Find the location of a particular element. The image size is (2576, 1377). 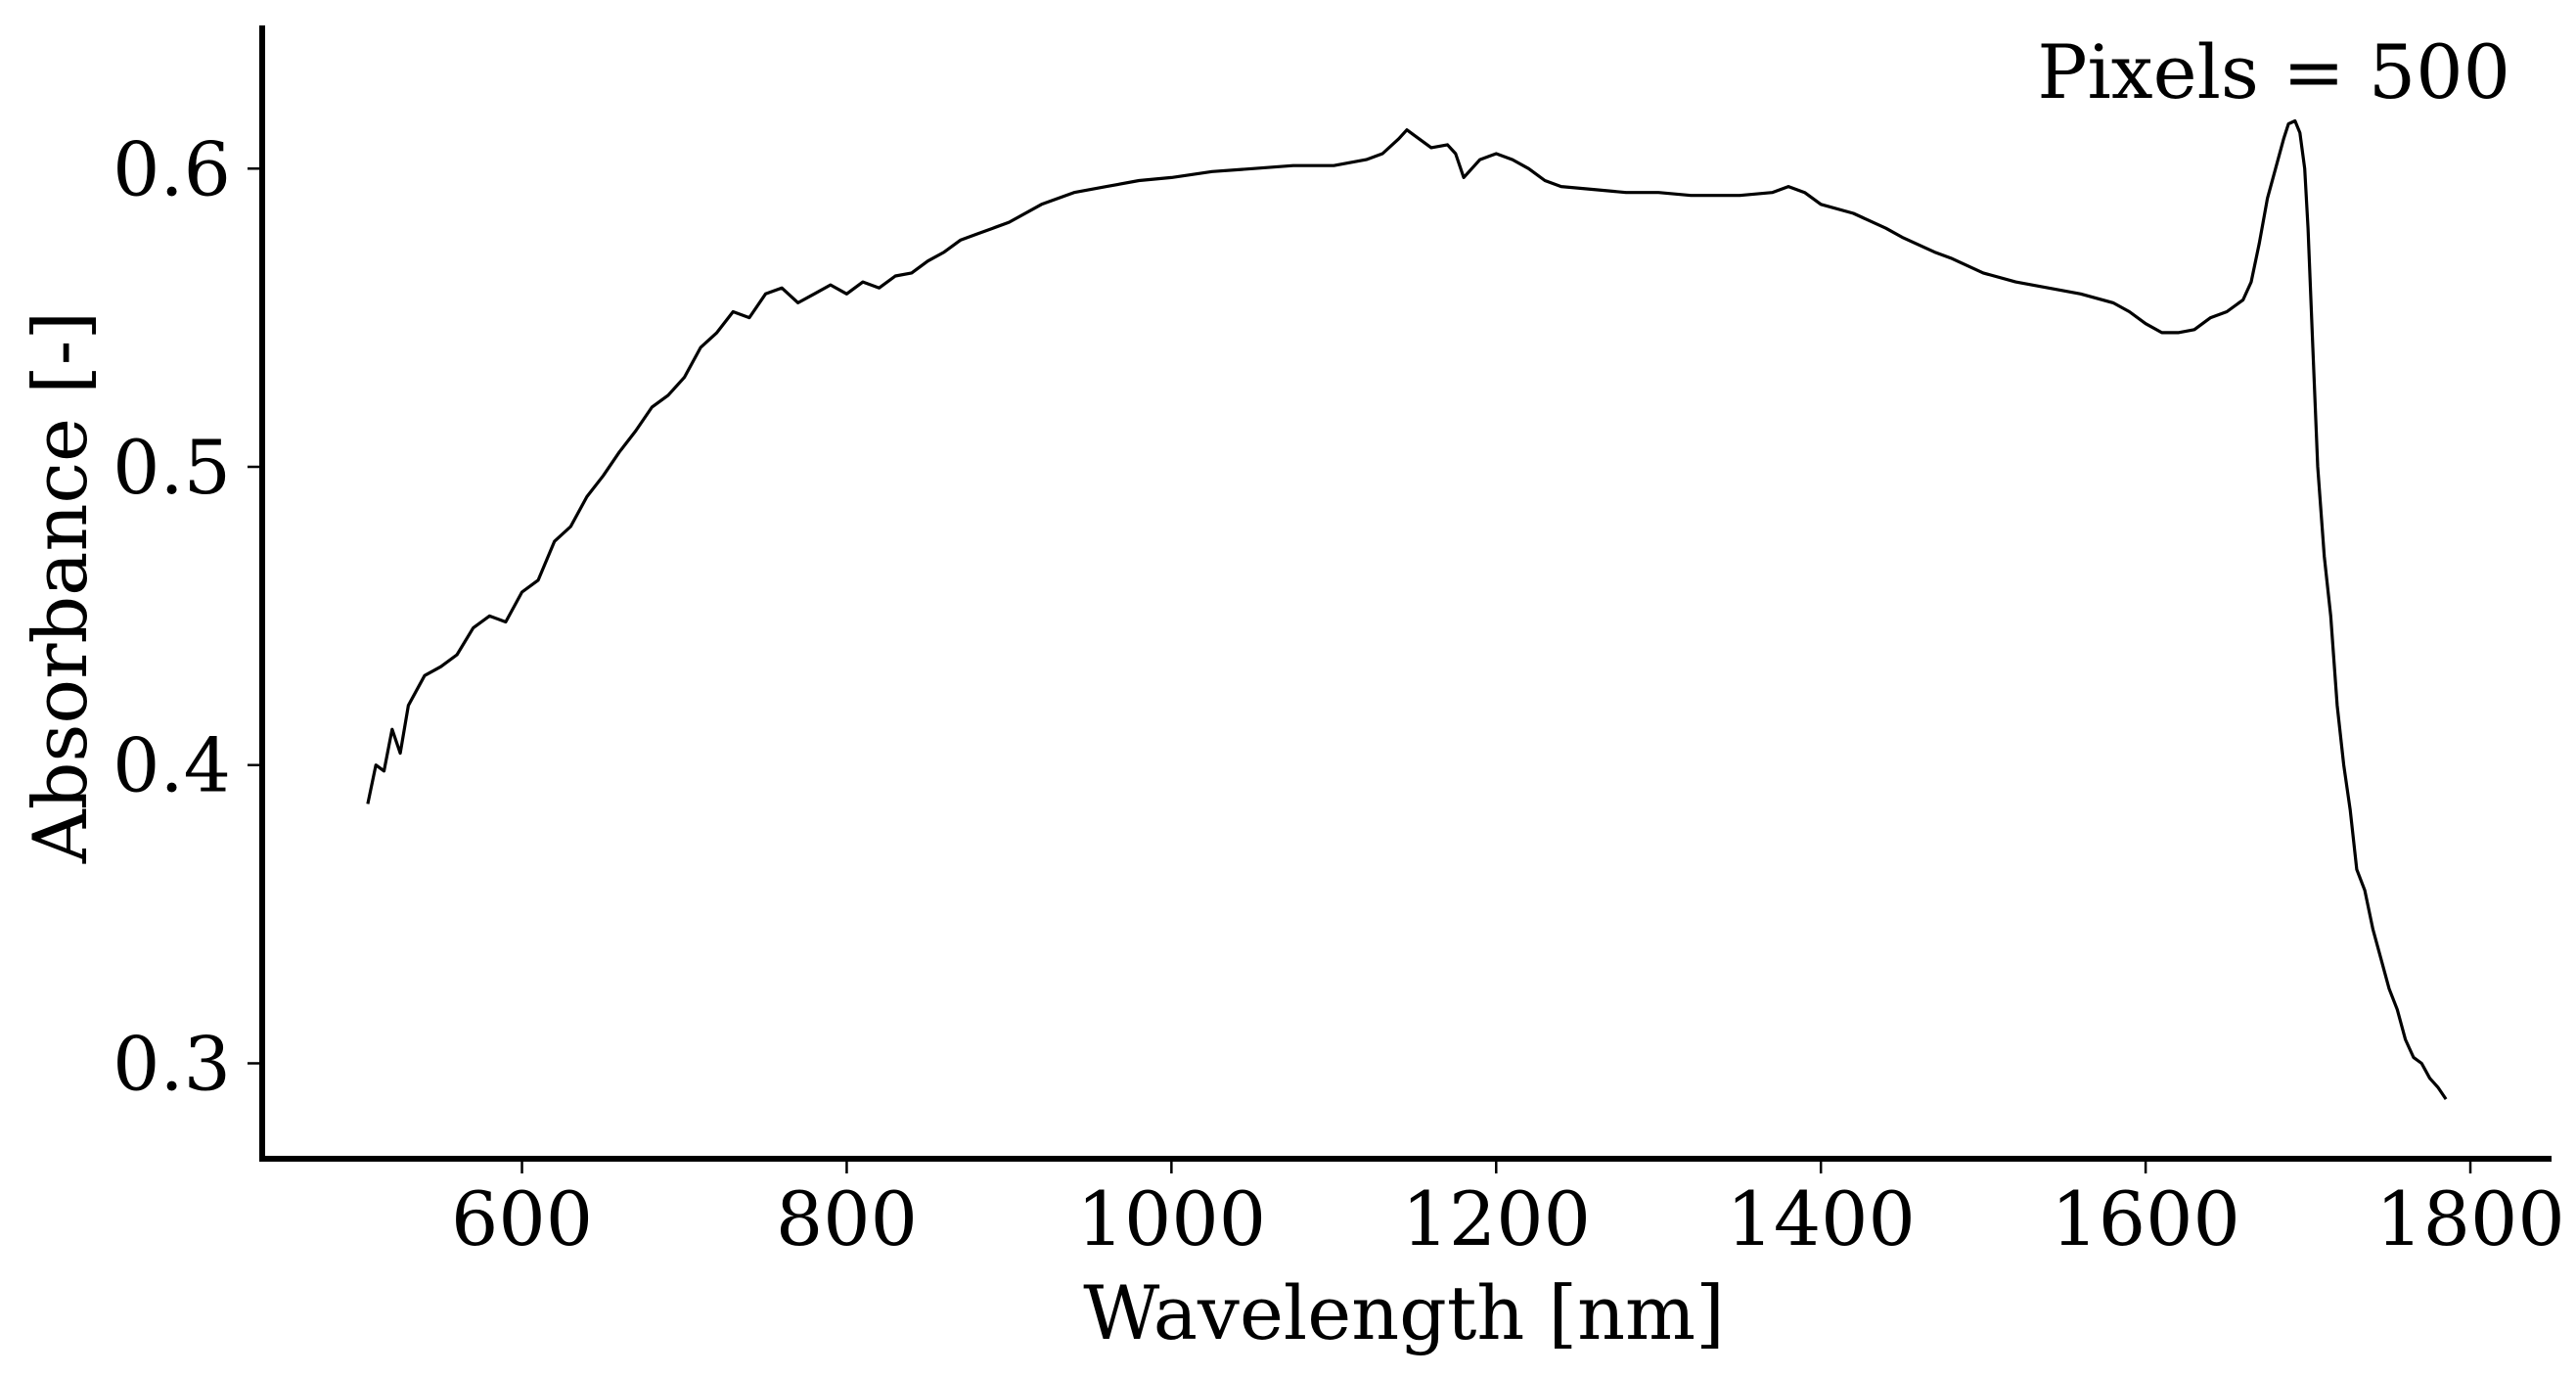

pixels-annotation: Pixels = 500 is located at coordinates (2273, 72).